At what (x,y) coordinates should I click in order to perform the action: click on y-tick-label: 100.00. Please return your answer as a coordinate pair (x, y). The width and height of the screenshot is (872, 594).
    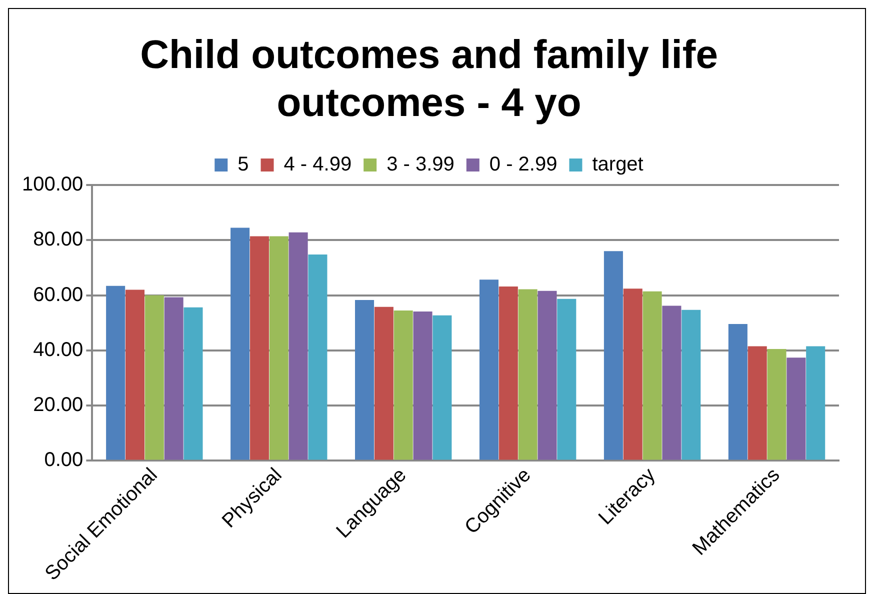
    Looking at the image, I should click on (53, 185).